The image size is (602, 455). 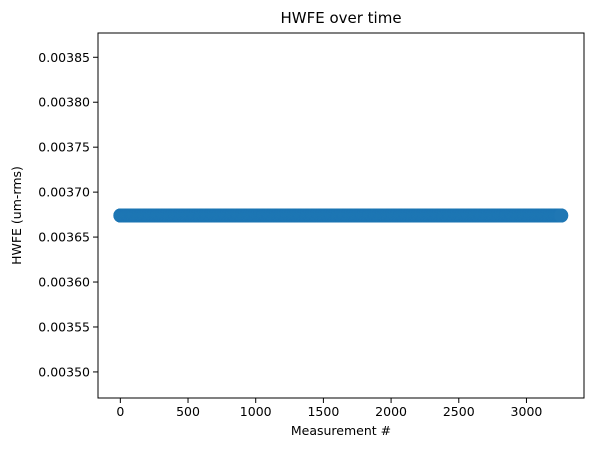 What do you see at coordinates (64, 147) in the screenshot?
I see `y-tick-label: 0.00375` at bounding box center [64, 147].